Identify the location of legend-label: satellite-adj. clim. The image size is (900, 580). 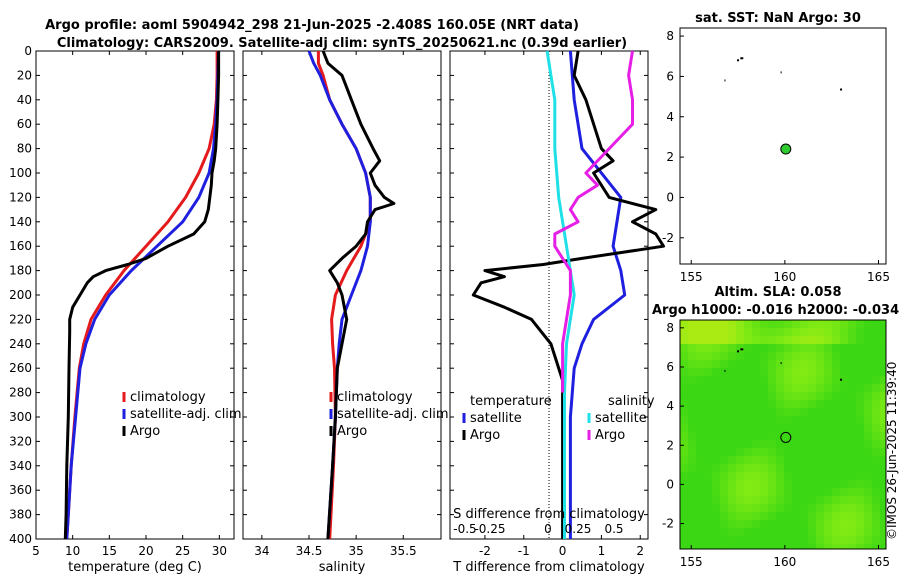
(186, 414).